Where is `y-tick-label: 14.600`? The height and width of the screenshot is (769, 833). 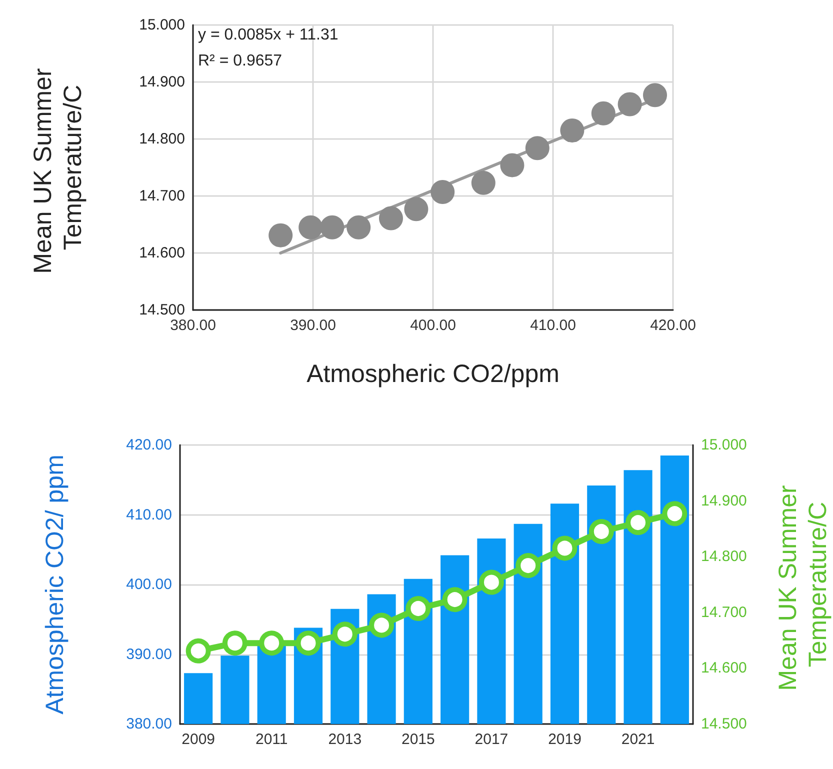
y-tick-label: 14.600 is located at coordinates (162, 253).